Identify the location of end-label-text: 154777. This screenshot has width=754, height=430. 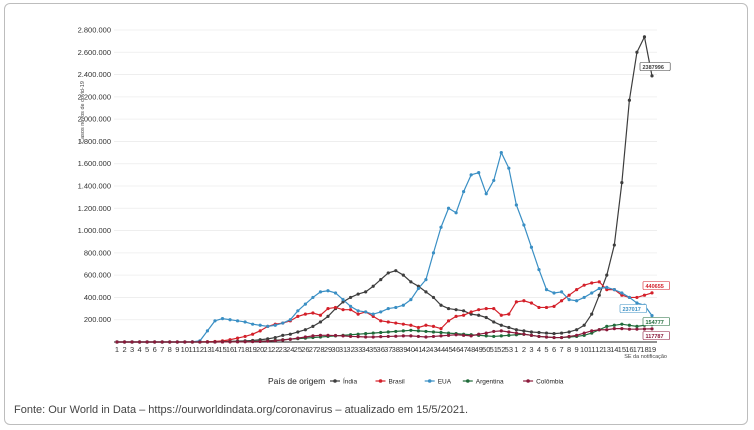
(655, 323).